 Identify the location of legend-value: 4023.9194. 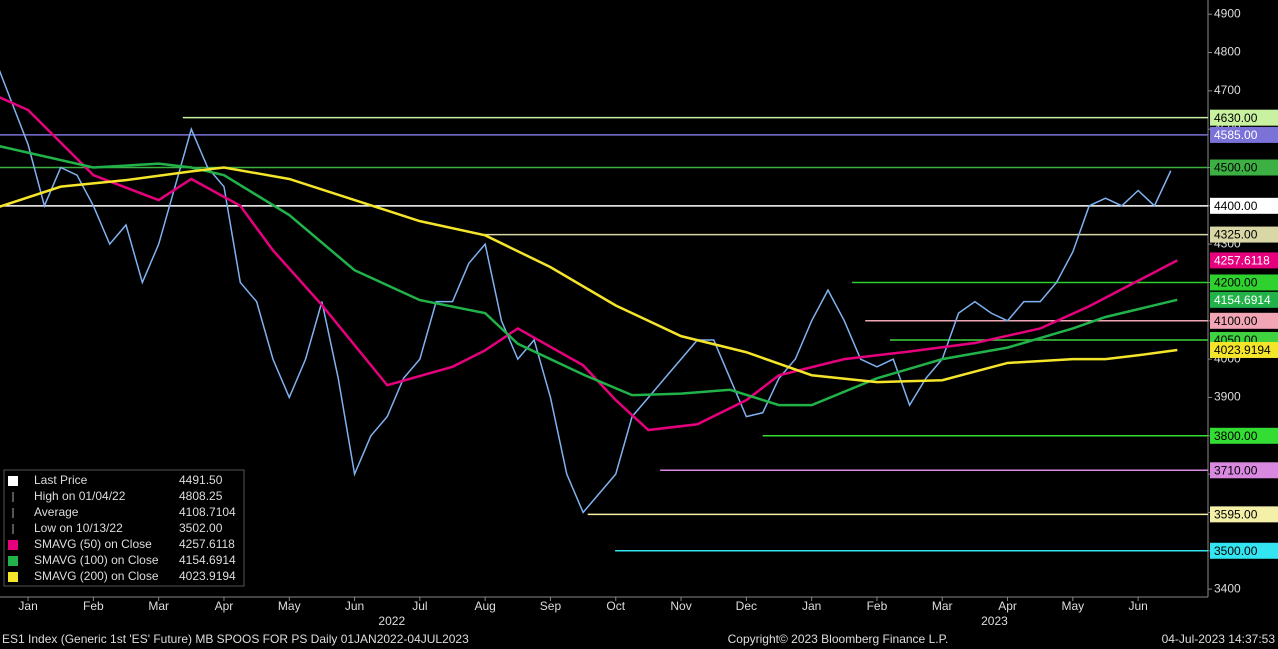
(207, 576).